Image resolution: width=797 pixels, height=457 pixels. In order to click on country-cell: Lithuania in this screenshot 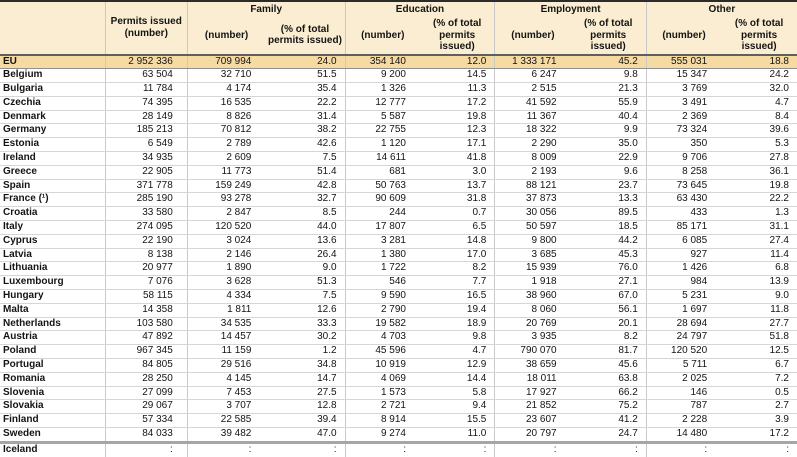, I will do `click(53, 269)`.